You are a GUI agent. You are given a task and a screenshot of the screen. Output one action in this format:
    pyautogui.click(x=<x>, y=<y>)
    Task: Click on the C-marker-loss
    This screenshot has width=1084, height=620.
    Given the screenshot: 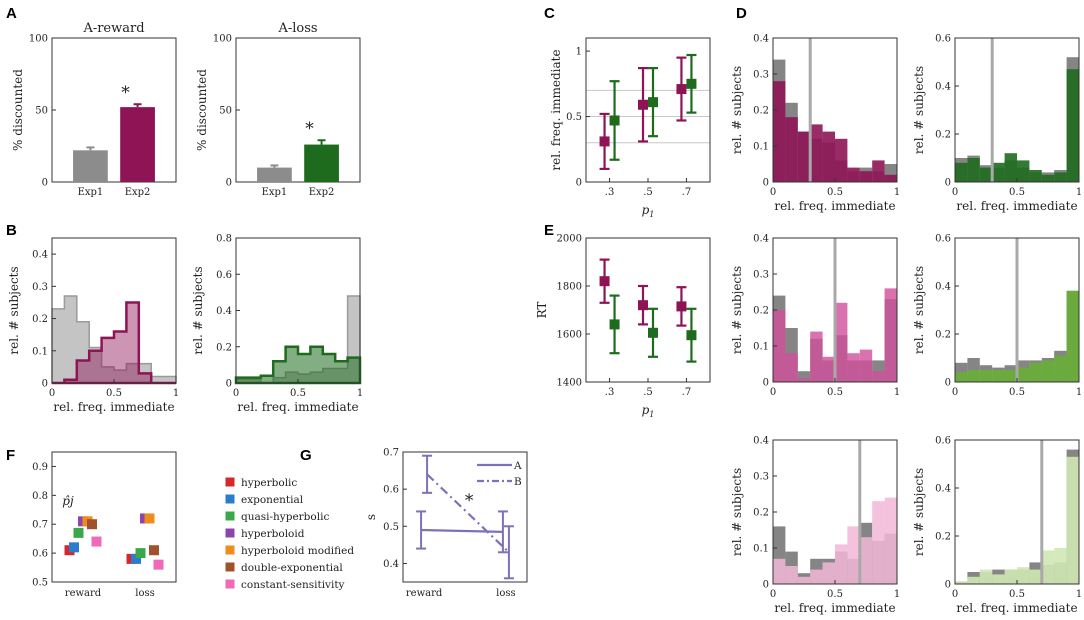 What is the action you would take?
    pyautogui.click(x=691, y=83)
    